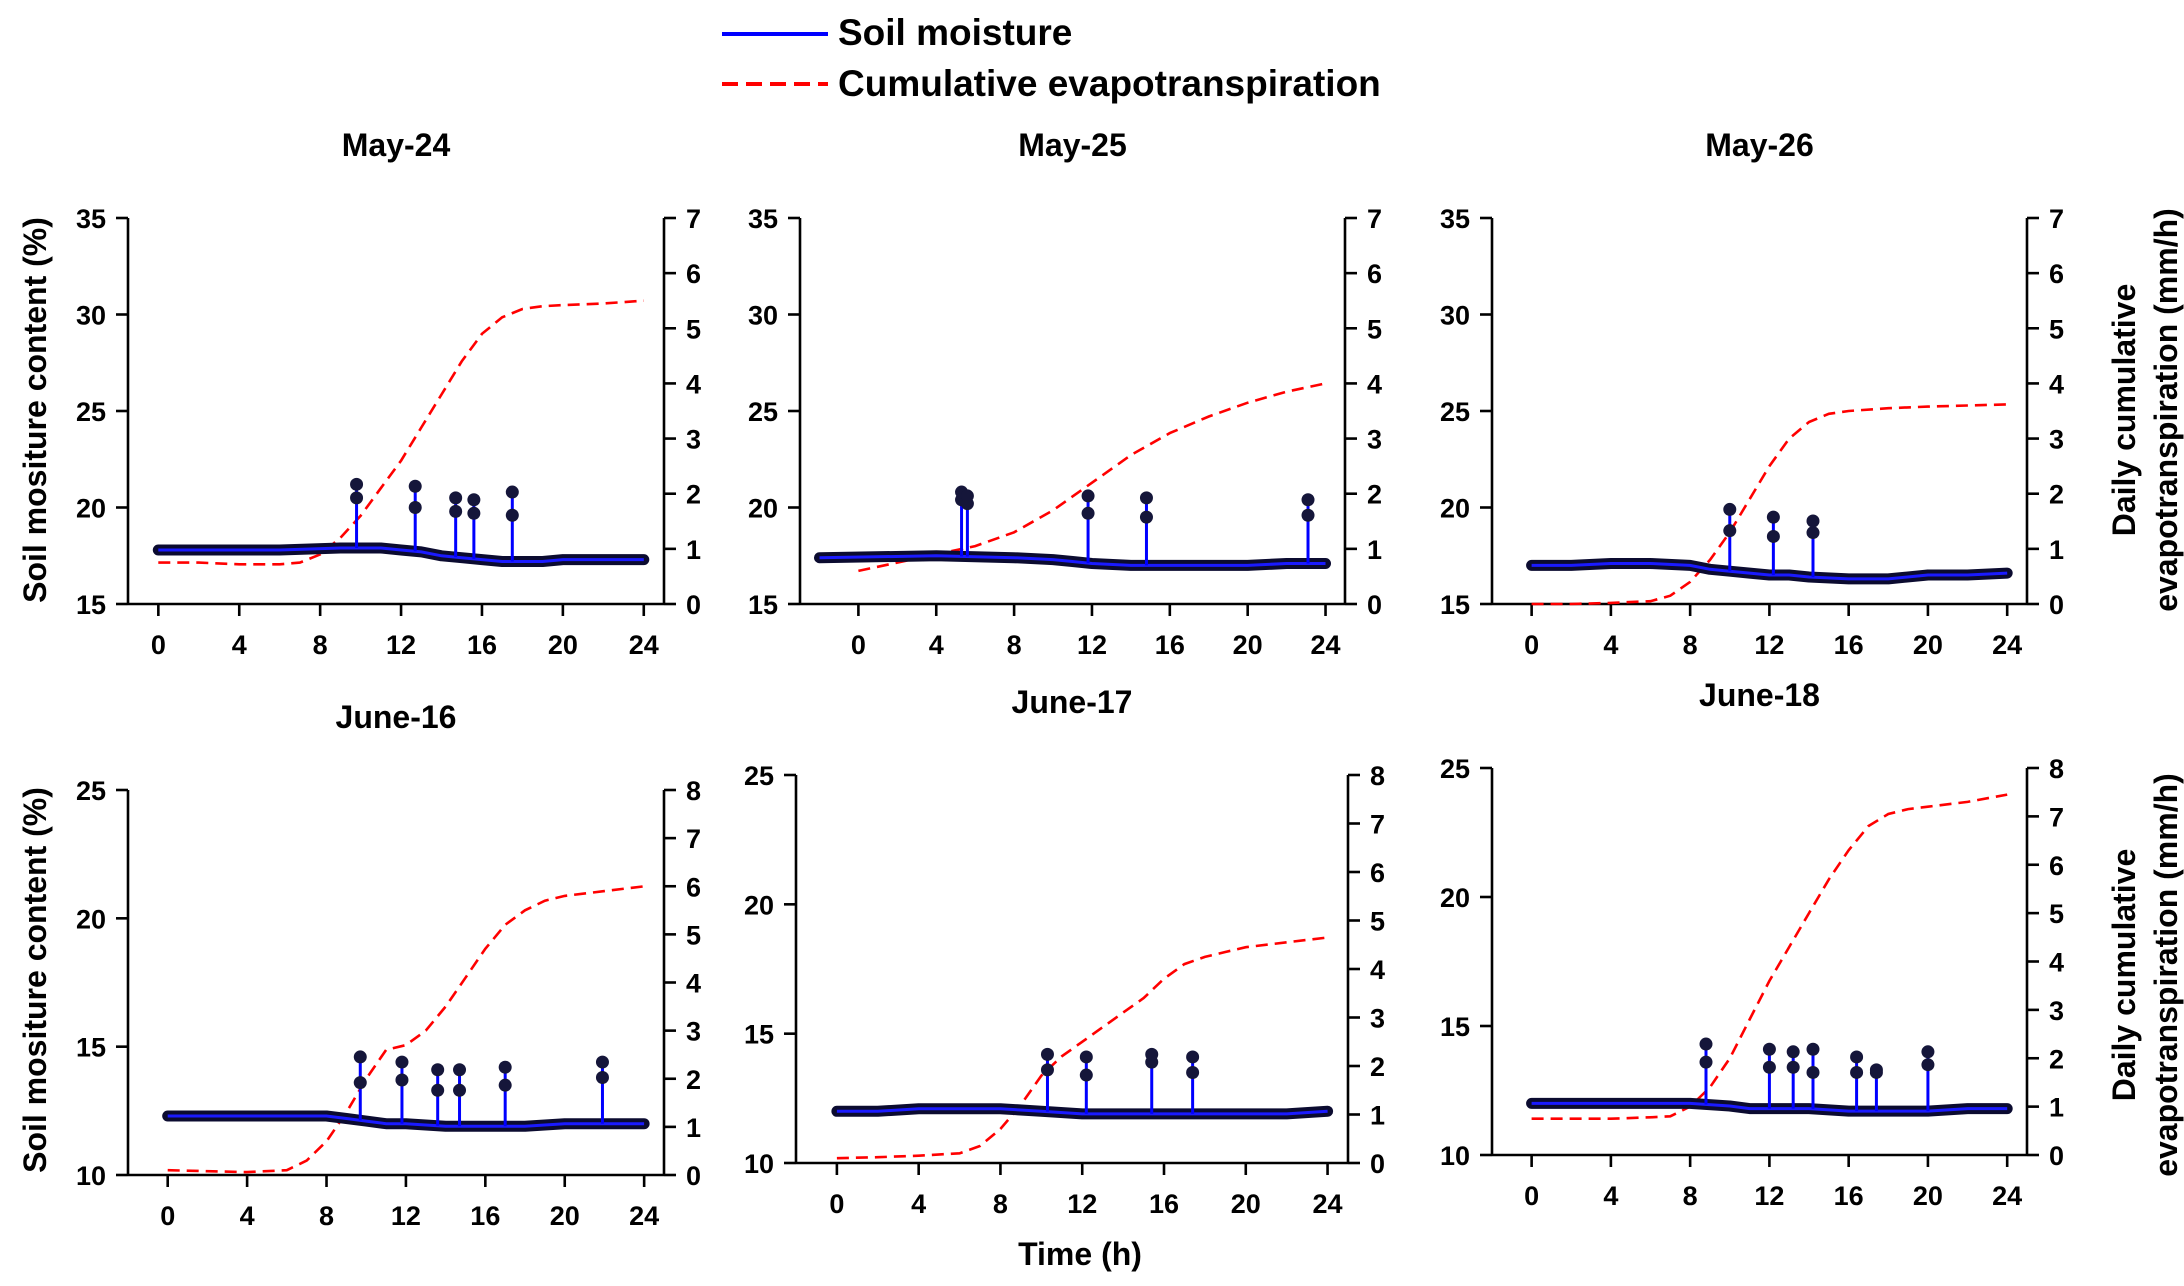  What do you see at coordinates (35, 410) in the screenshot?
I see `y-axis-left-label-top: Soil mositure content (%)` at bounding box center [35, 410].